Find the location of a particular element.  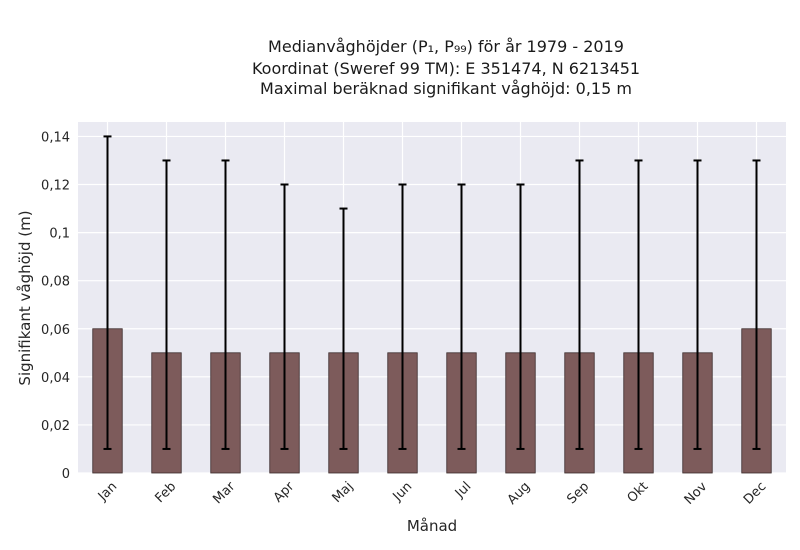

x-tick-label-okt: Okt is located at coordinates (638, 492).